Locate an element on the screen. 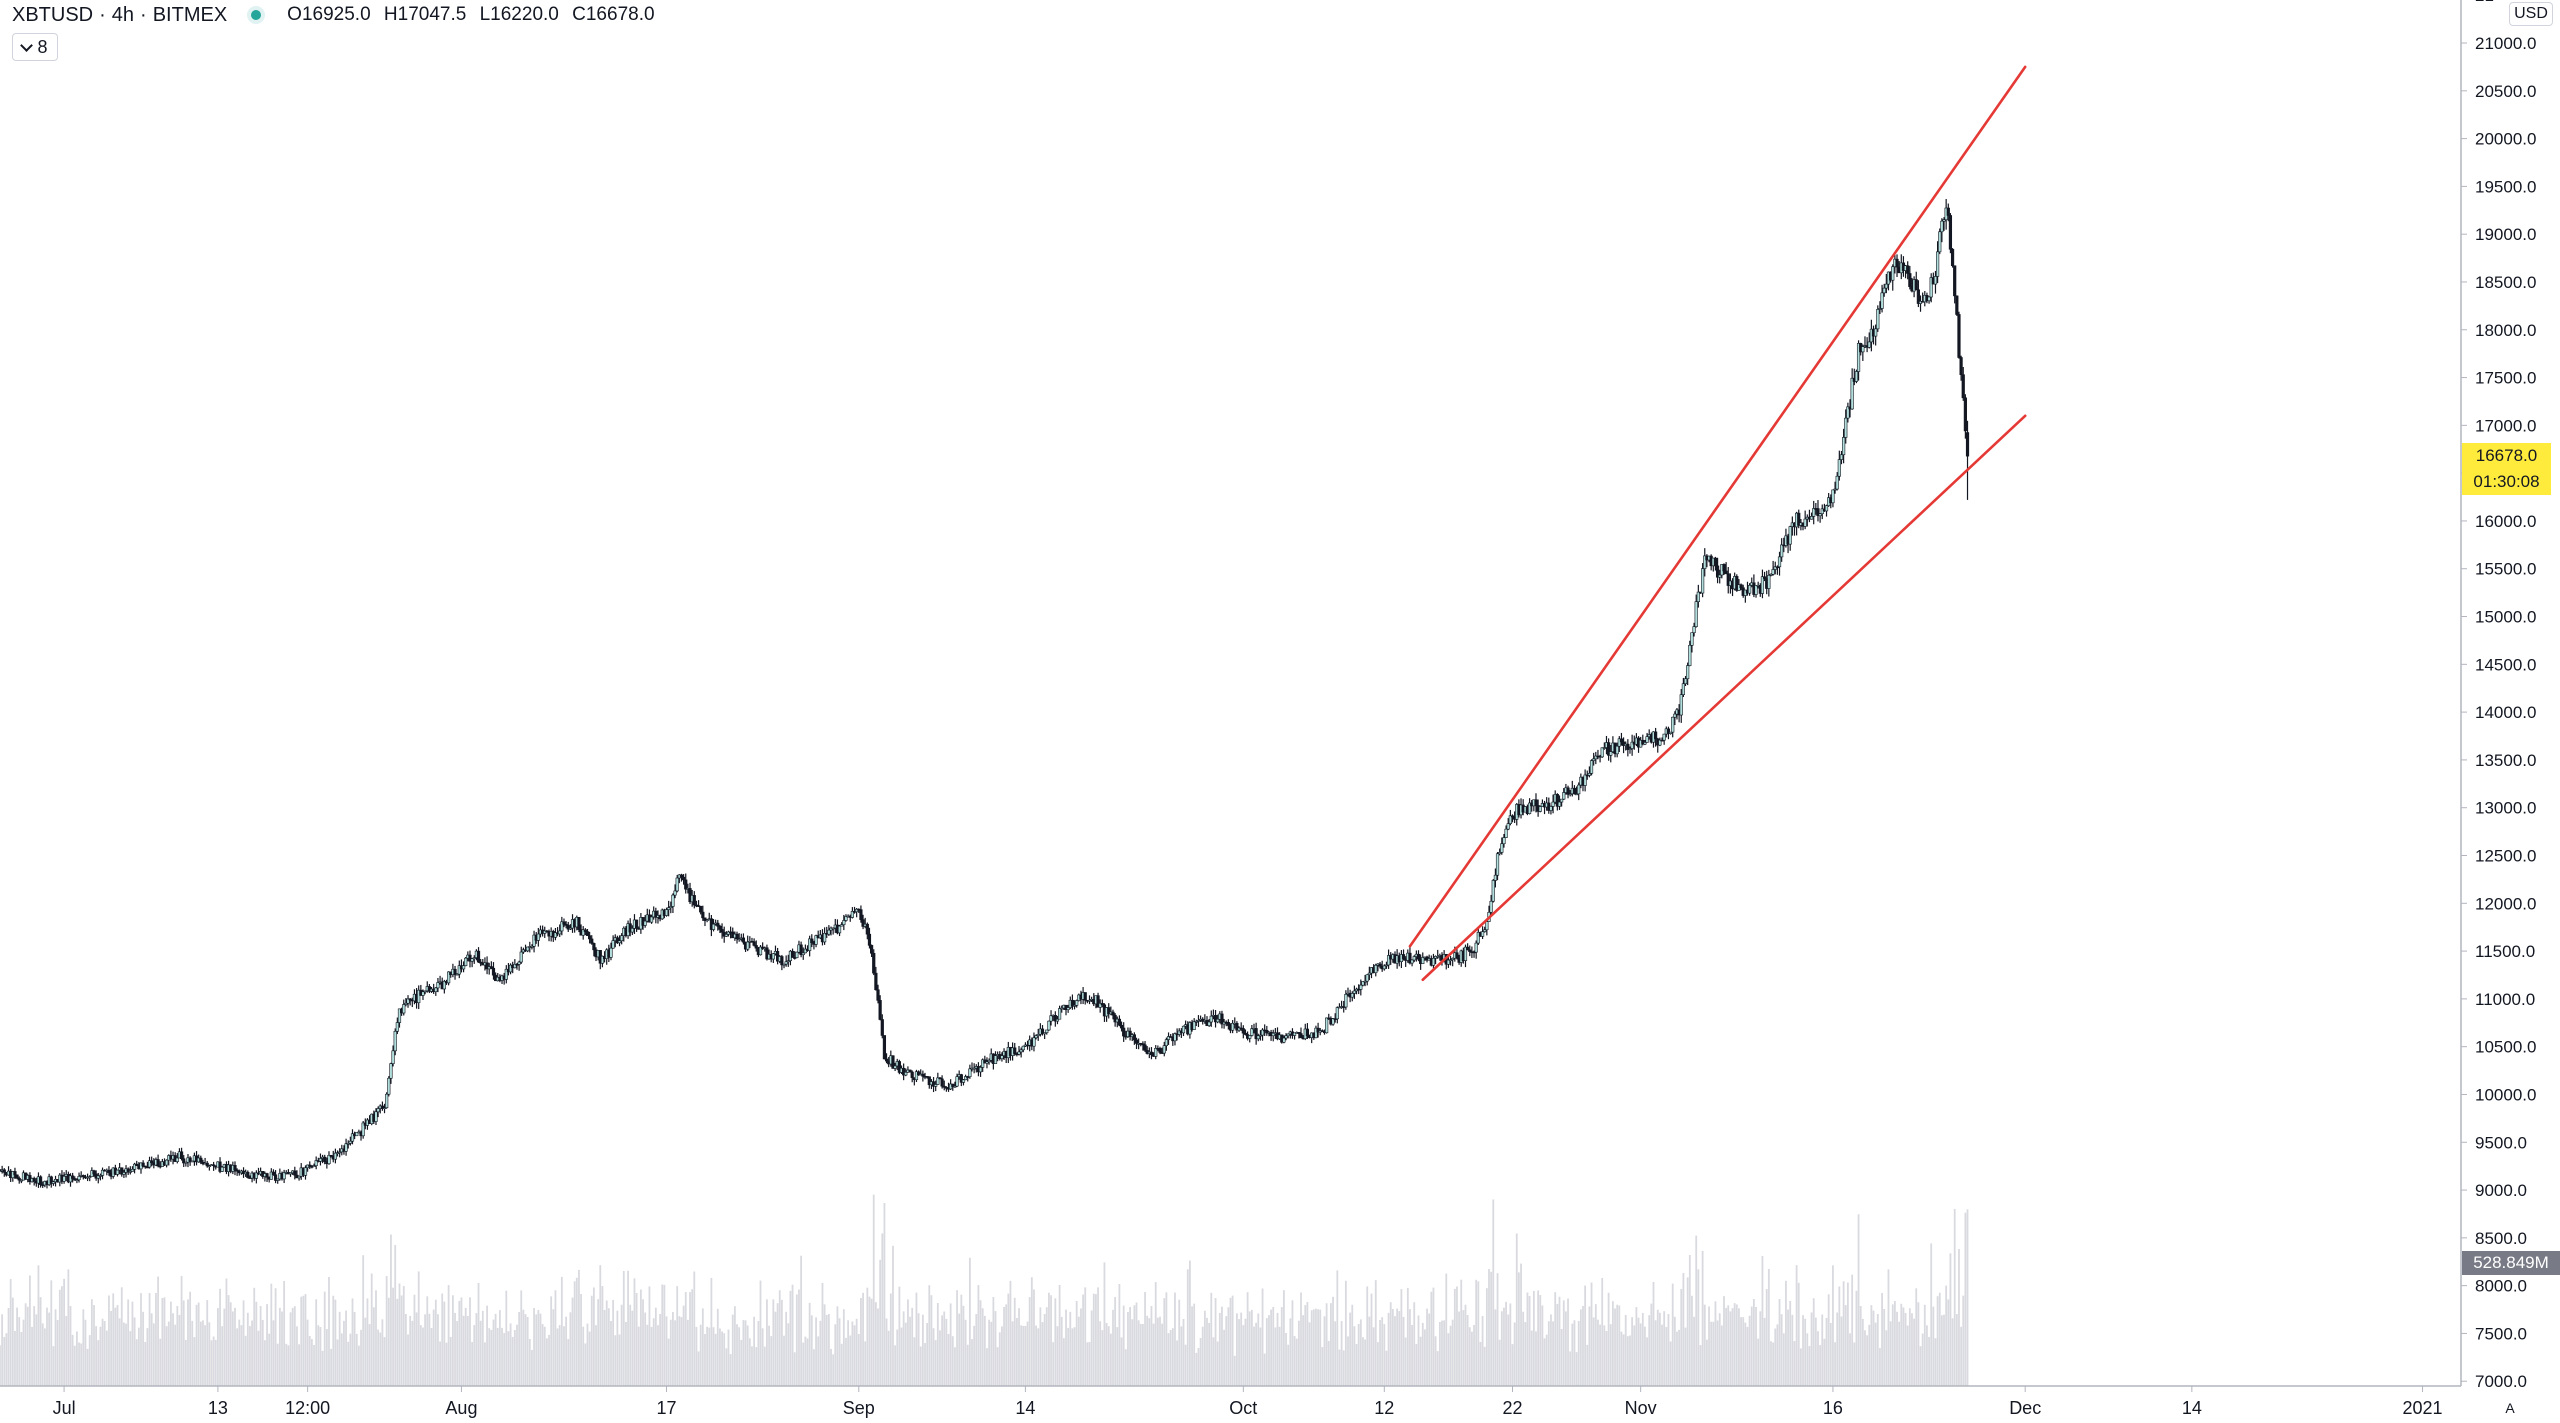 The image size is (2560, 1423). indicators-toggle-button: 8 is located at coordinates (35, 47).